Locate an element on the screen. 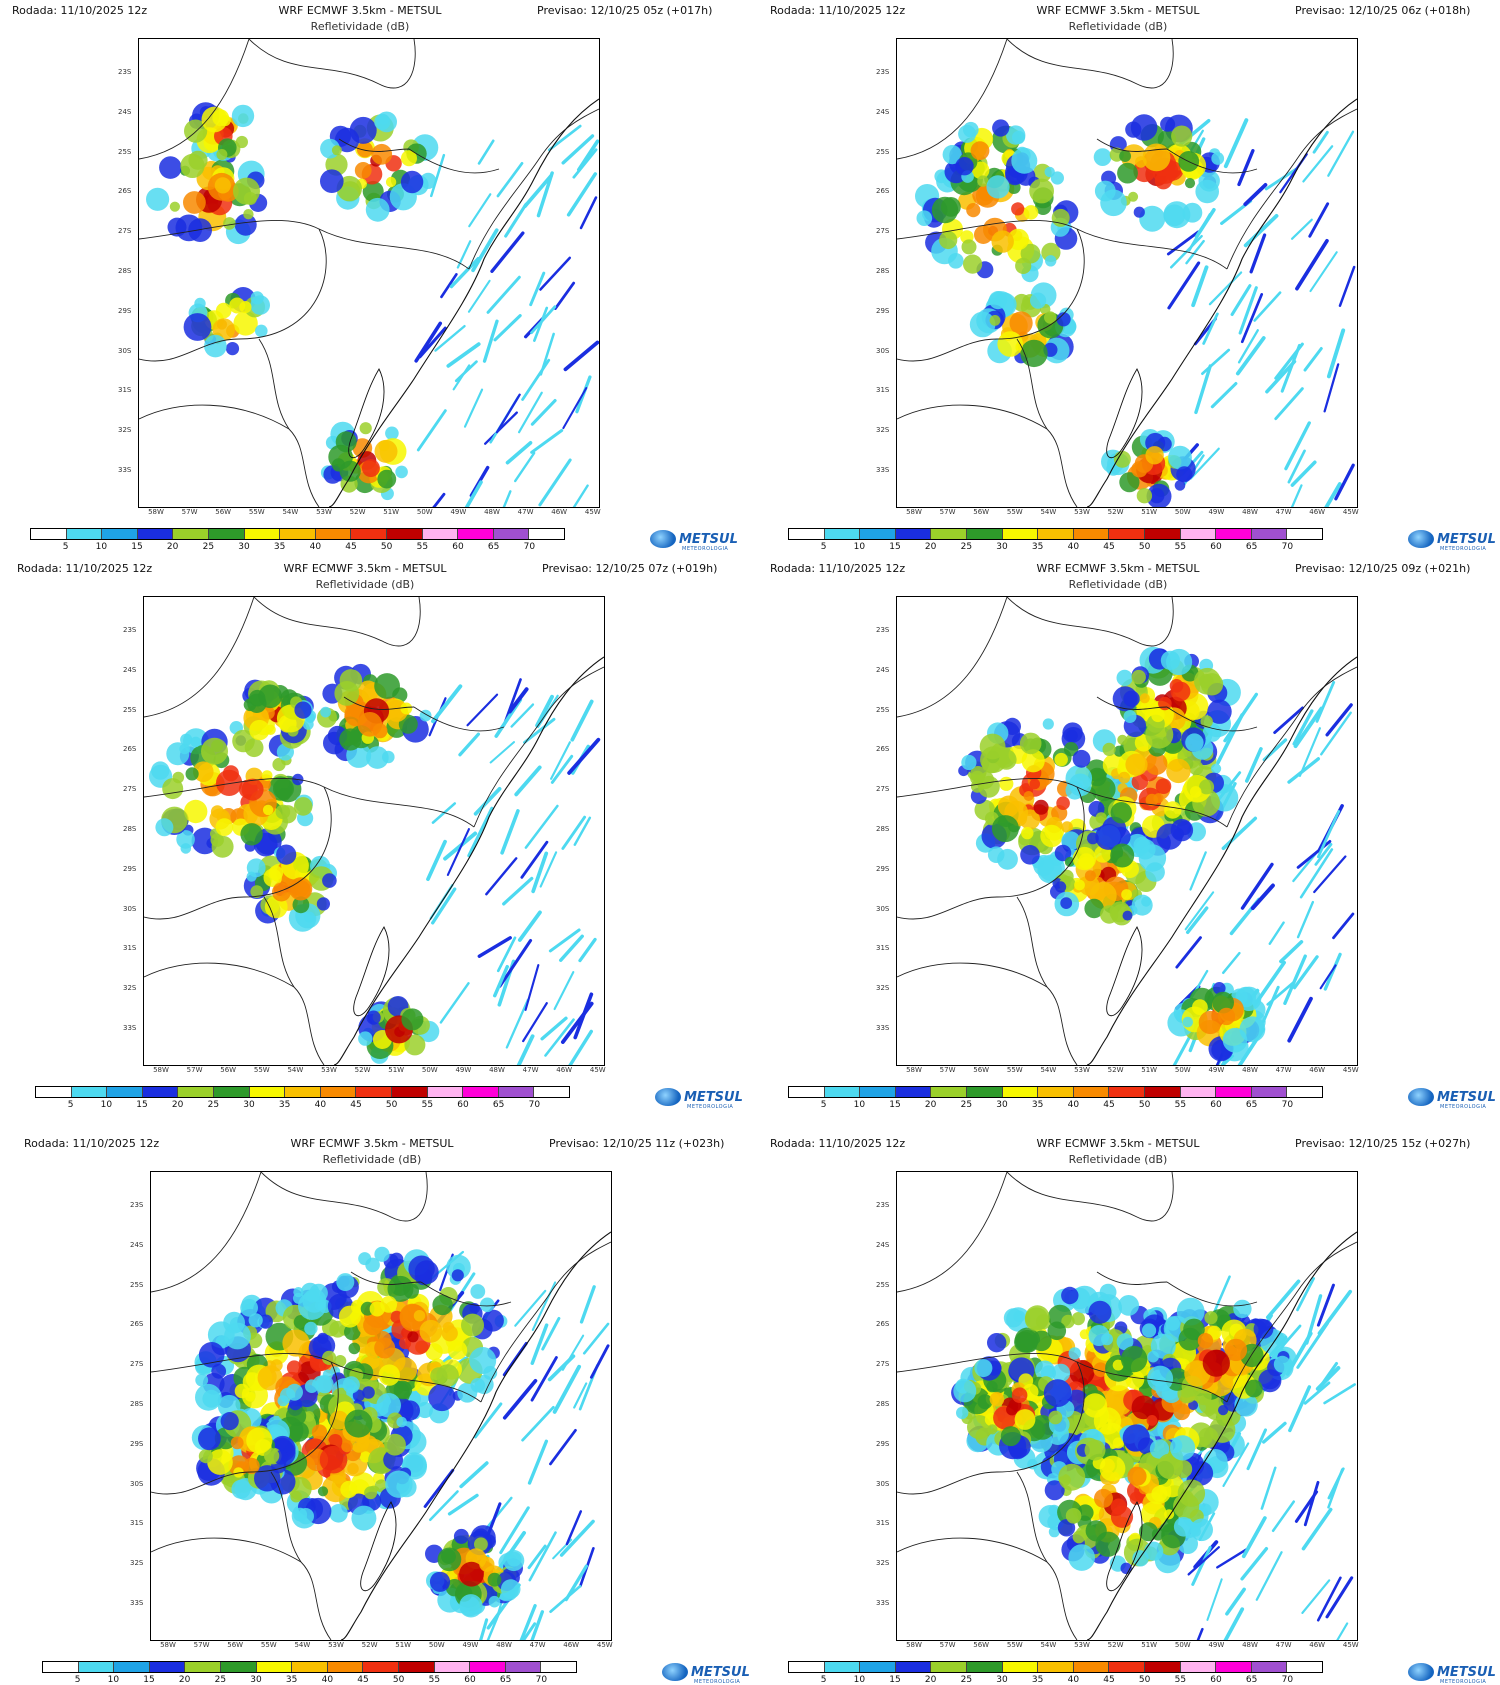 Image resolution: width=1500 pixels, height=1685 pixels. lagoon-outline is located at coordinates (366, 413).